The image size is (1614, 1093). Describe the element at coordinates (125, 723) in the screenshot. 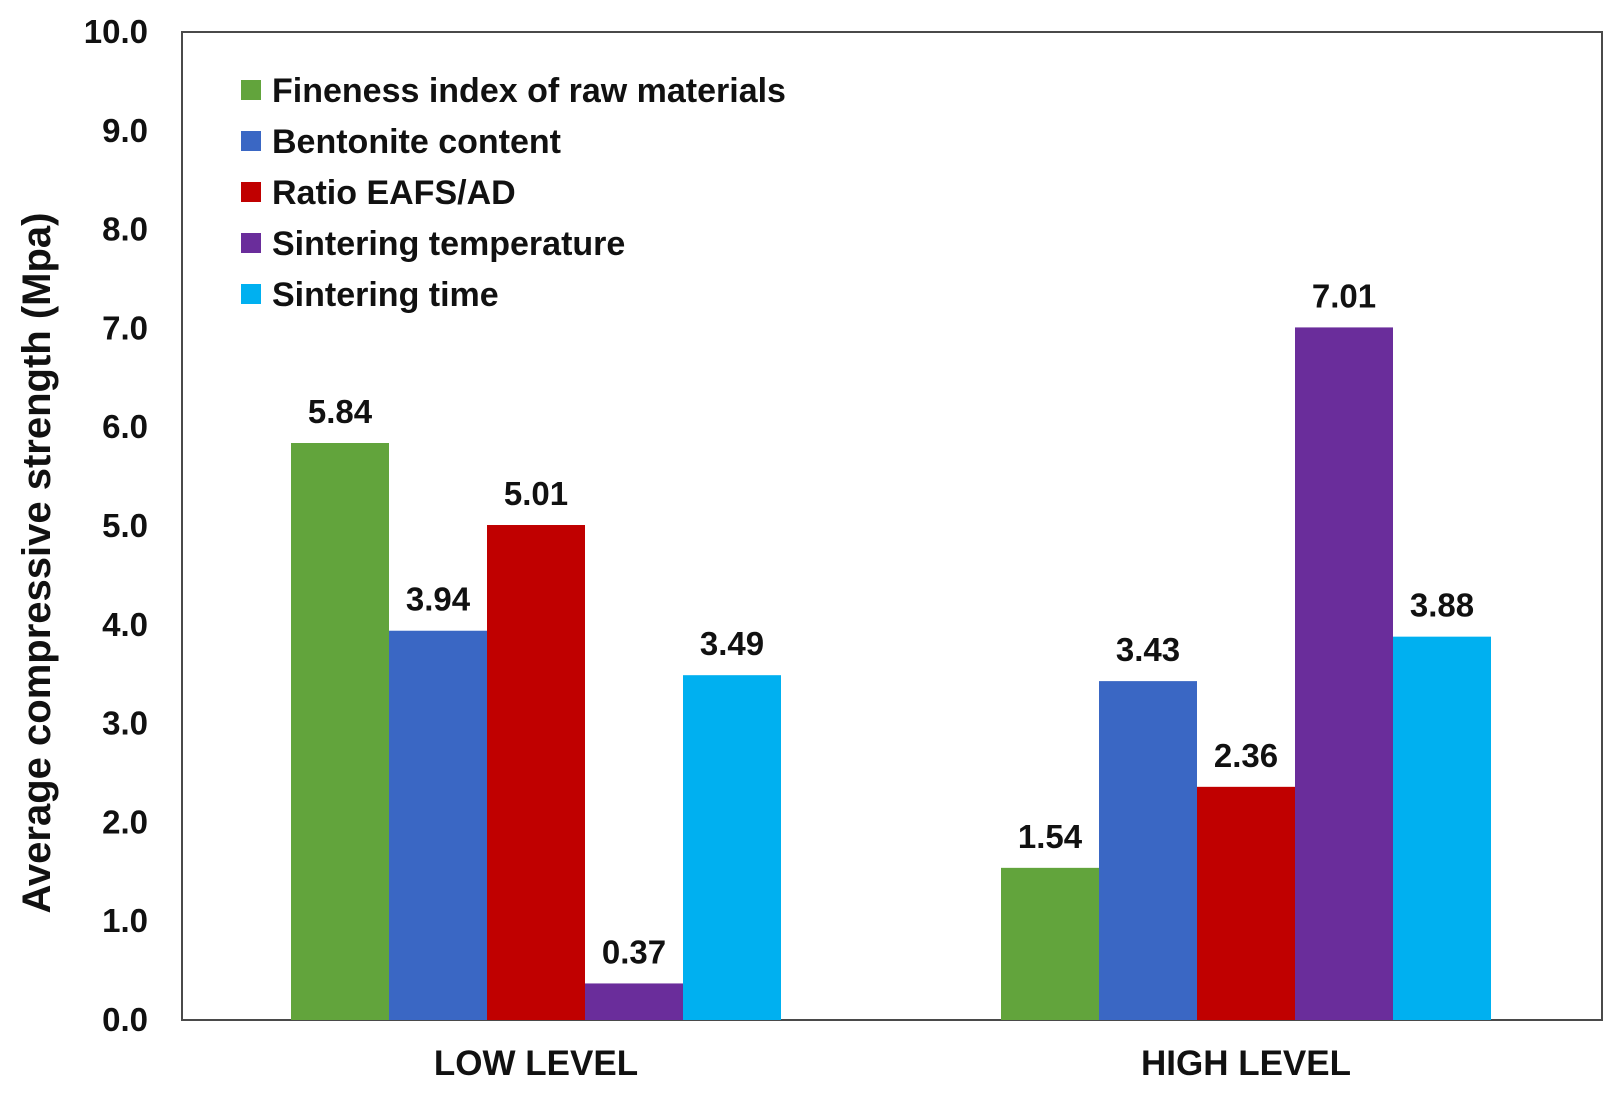

I see `y-tick-label: 3.0` at that location.